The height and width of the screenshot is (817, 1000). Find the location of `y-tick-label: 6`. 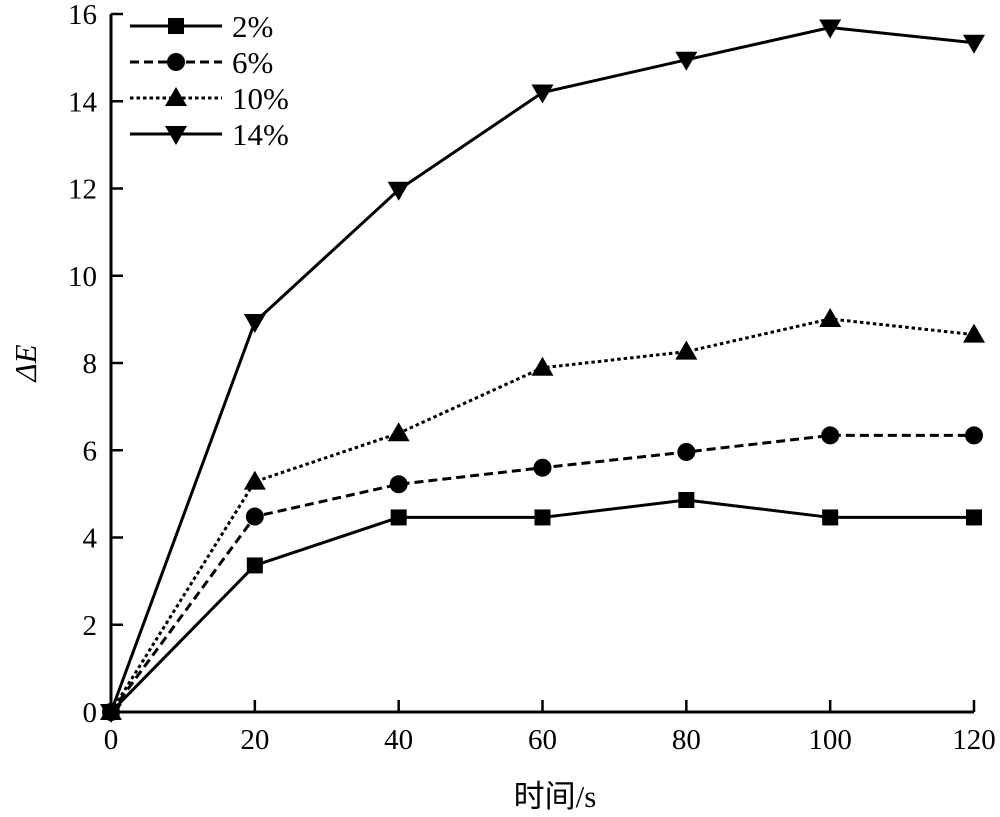

y-tick-label: 6 is located at coordinates (90, 451).